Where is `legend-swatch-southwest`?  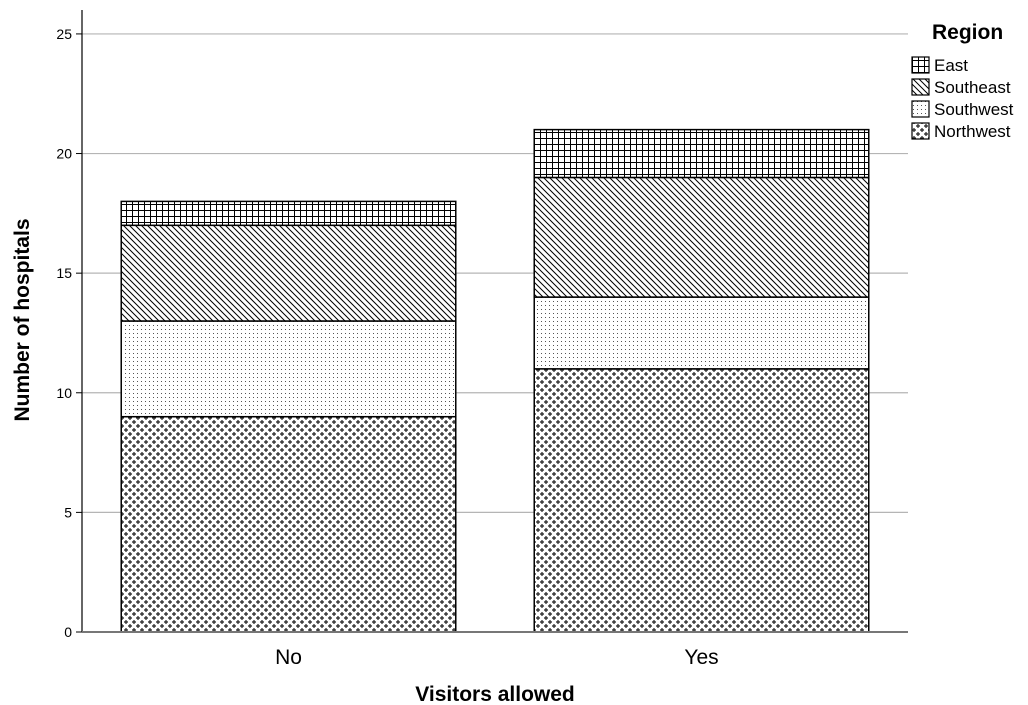
legend-swatch-southwest is located at coordinates (920, 109).